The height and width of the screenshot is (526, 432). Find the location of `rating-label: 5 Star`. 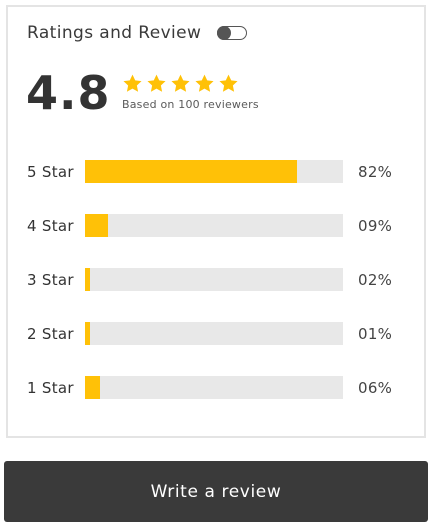

rating-label: 5 Star is located at coordinates (50, 172).